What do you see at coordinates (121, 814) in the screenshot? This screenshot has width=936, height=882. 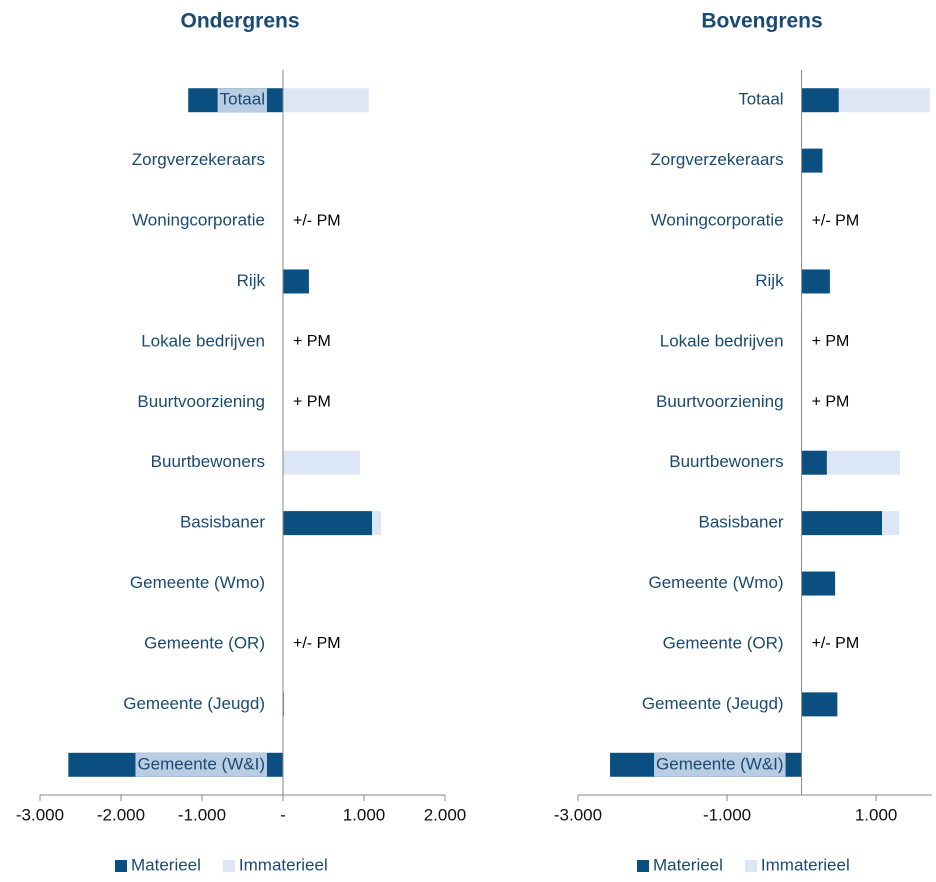 I see `x-tick-label: -2.000` at bounding box center [121, 814].